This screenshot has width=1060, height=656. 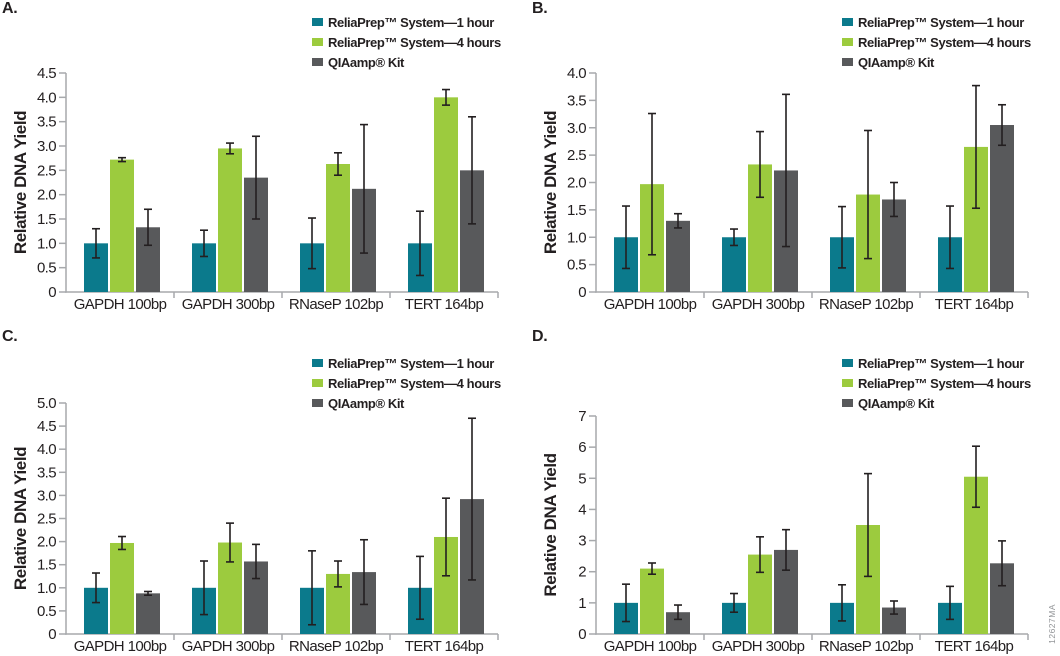 What do you see at coordinates (10, 8) in the screenshot?
I see `panel-label-A: A.` at bounding box center [10, 8].